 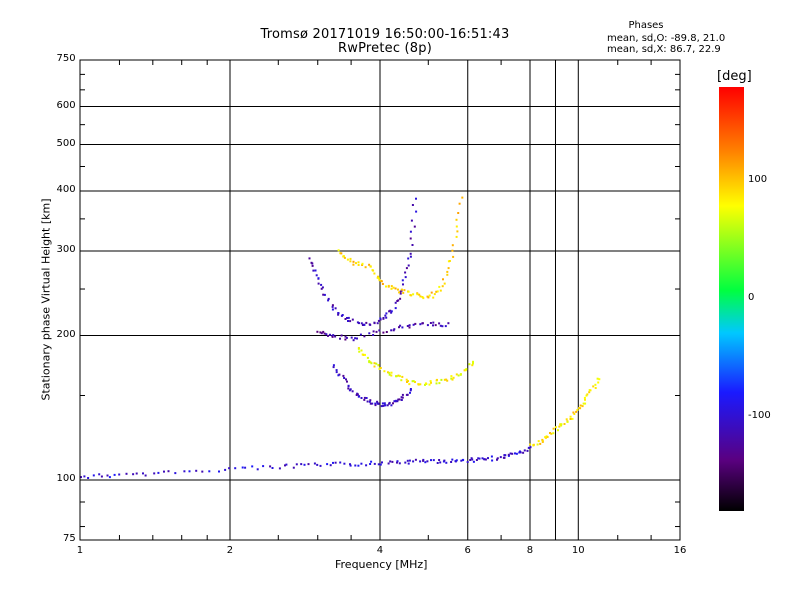 I want to click on chart-title: Tromsø 20171019 16:50:00-16:51:43, so click(x=385, y=34).